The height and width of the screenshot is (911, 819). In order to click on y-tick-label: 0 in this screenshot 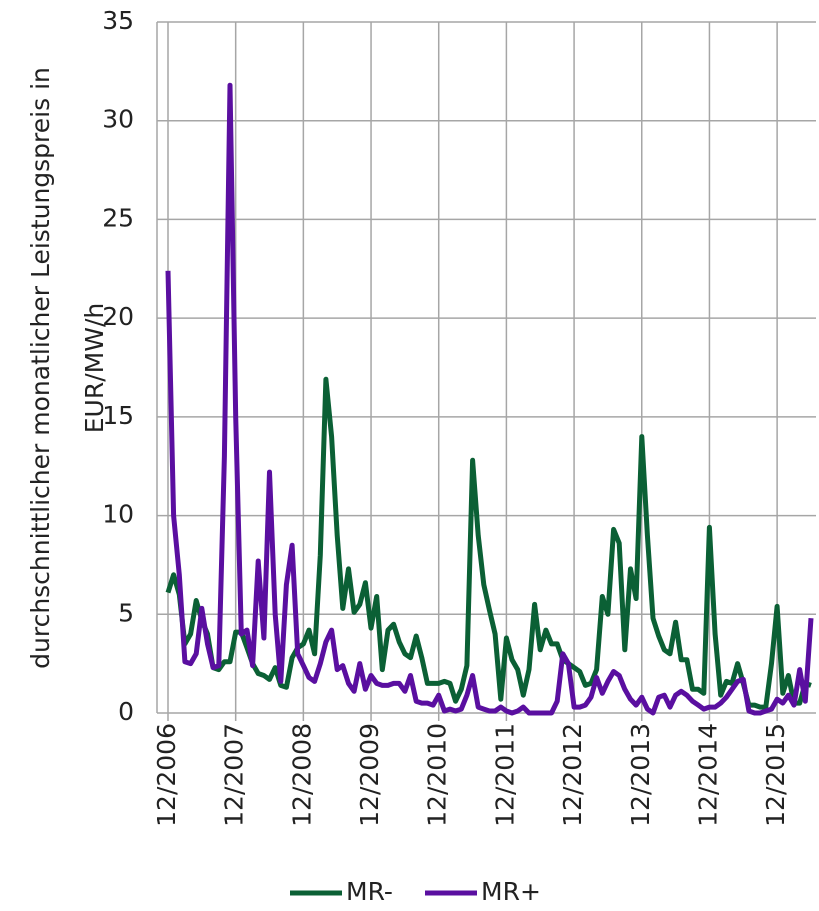, I will do `click(126, 711)`.